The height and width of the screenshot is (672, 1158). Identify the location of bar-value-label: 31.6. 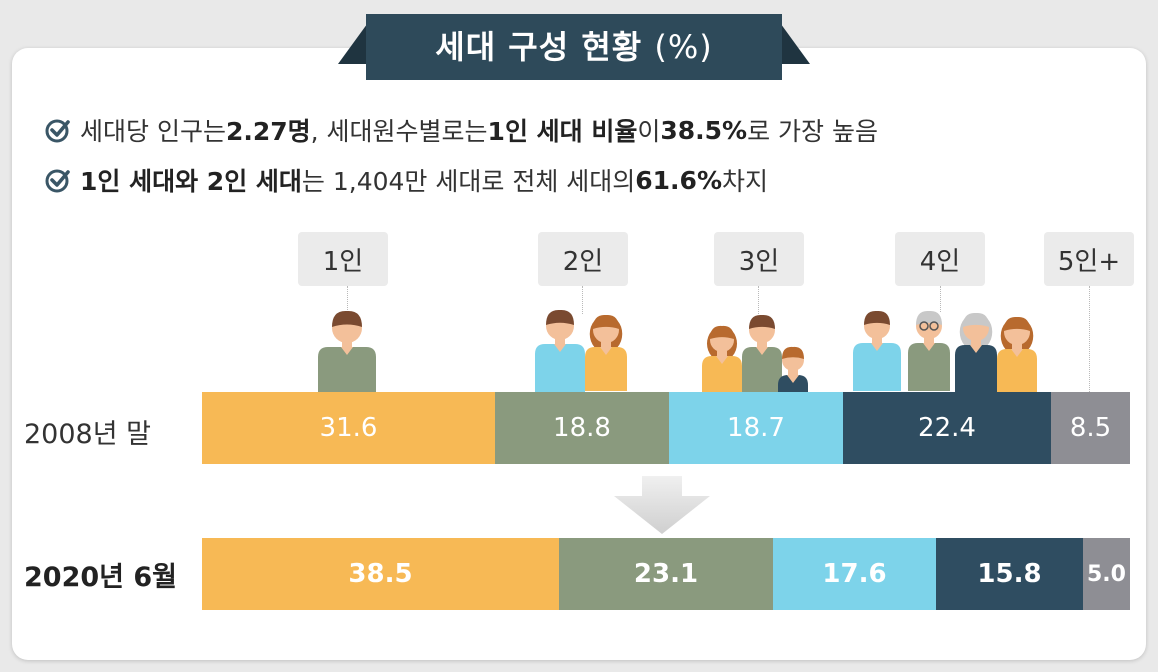
(348, 428).